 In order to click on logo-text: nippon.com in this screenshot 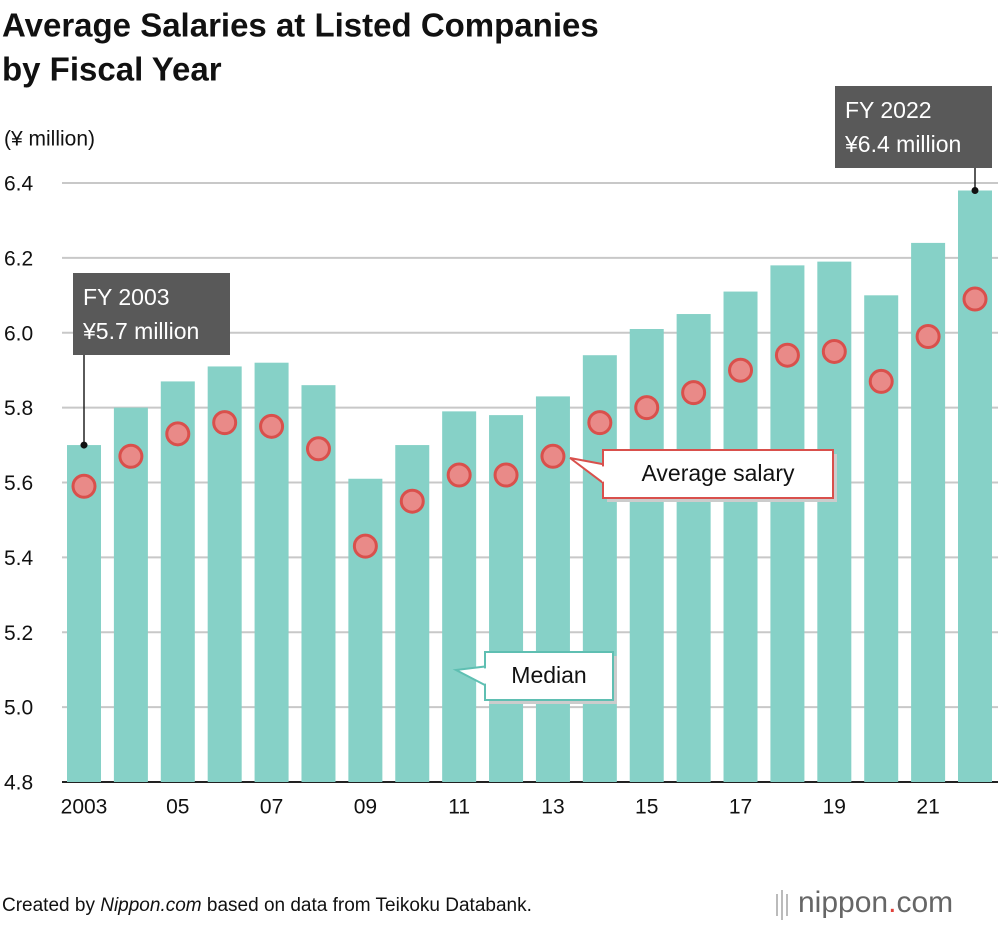, I will do `click(875, 902)`.